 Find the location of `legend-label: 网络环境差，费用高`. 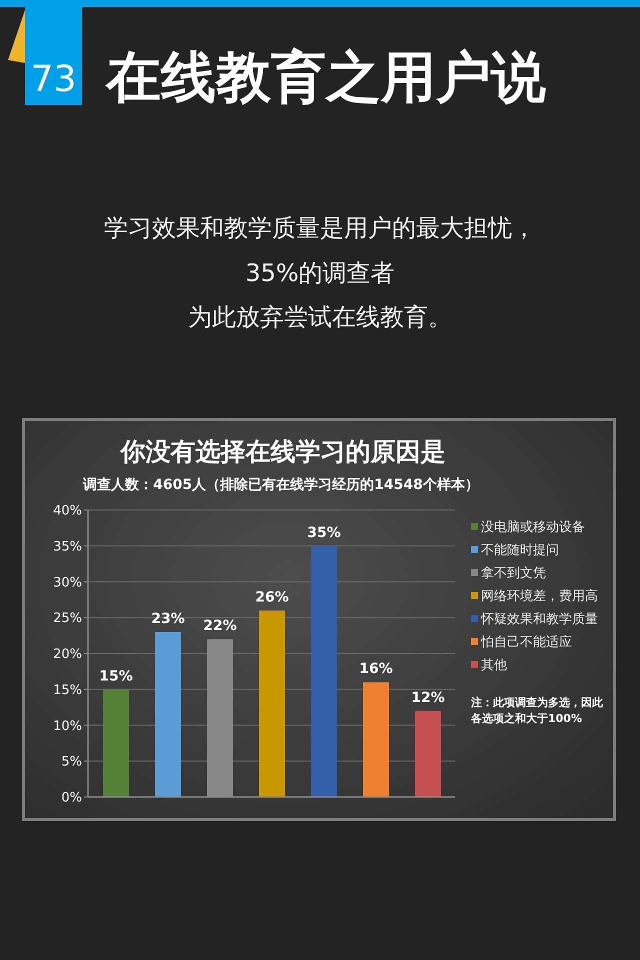

legend-label: 网络环境差，费用高 is located at coordinates (539, 596).